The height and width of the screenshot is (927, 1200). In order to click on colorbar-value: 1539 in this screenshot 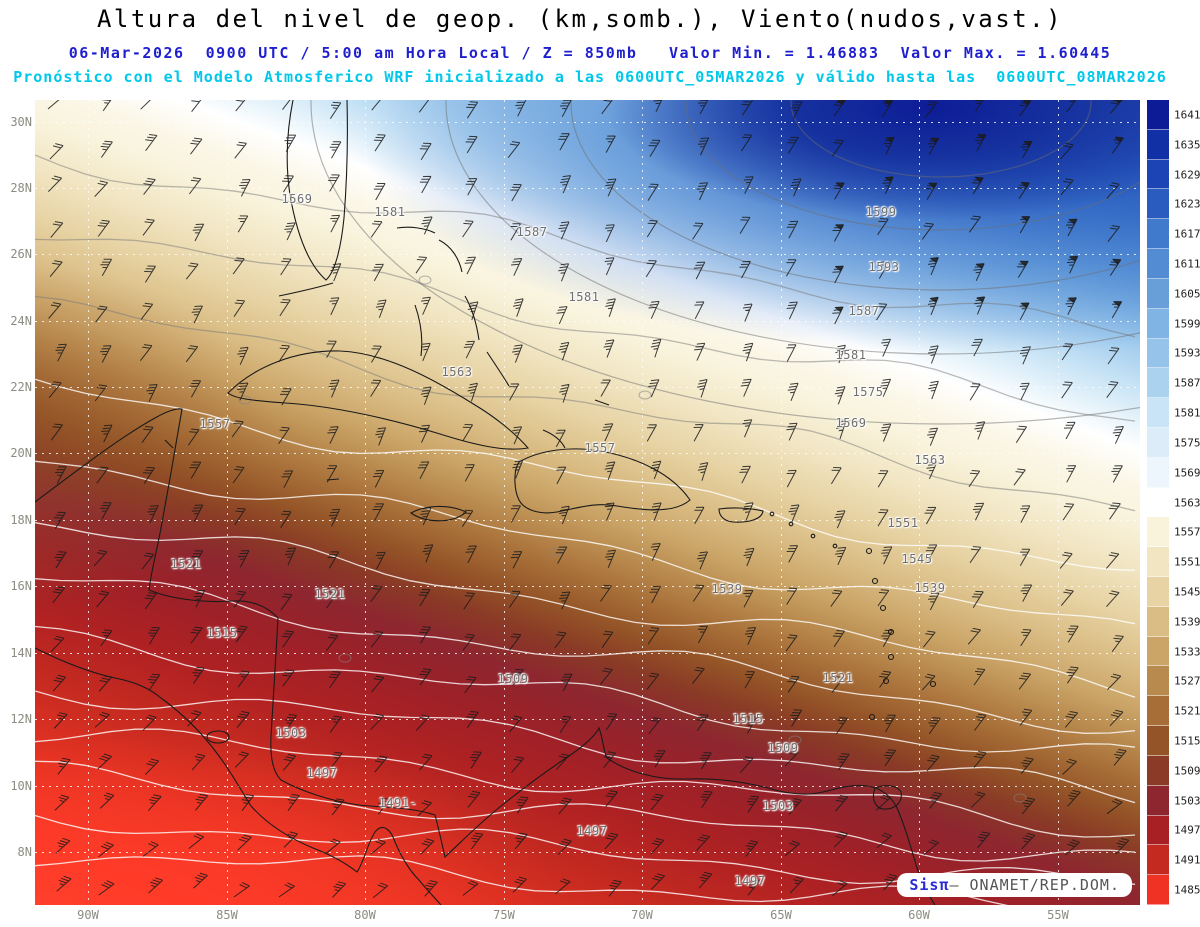, I will do `click(1187, 622)`.